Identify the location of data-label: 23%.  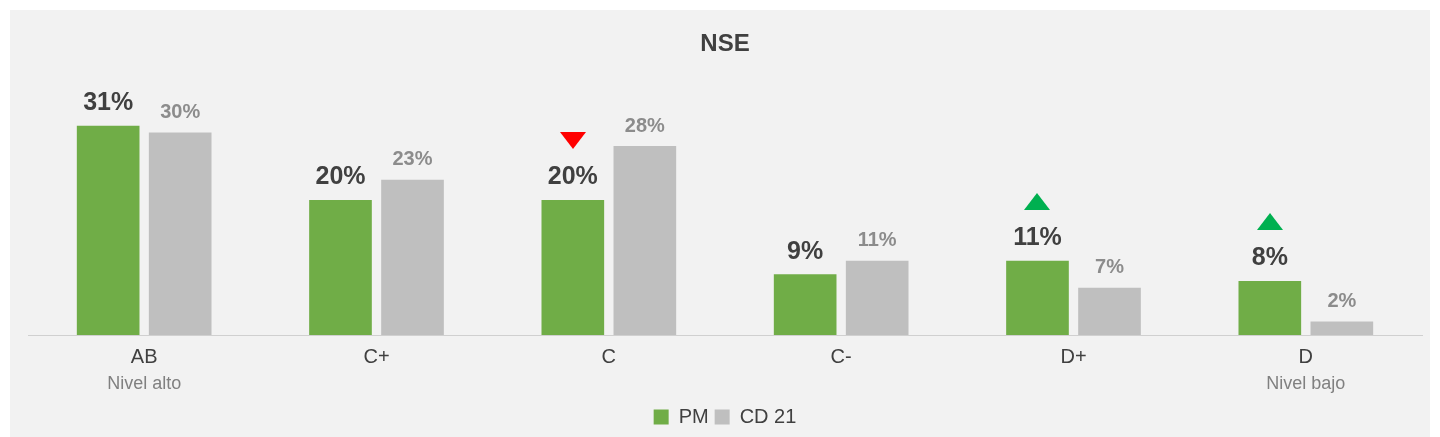
(412, 158).